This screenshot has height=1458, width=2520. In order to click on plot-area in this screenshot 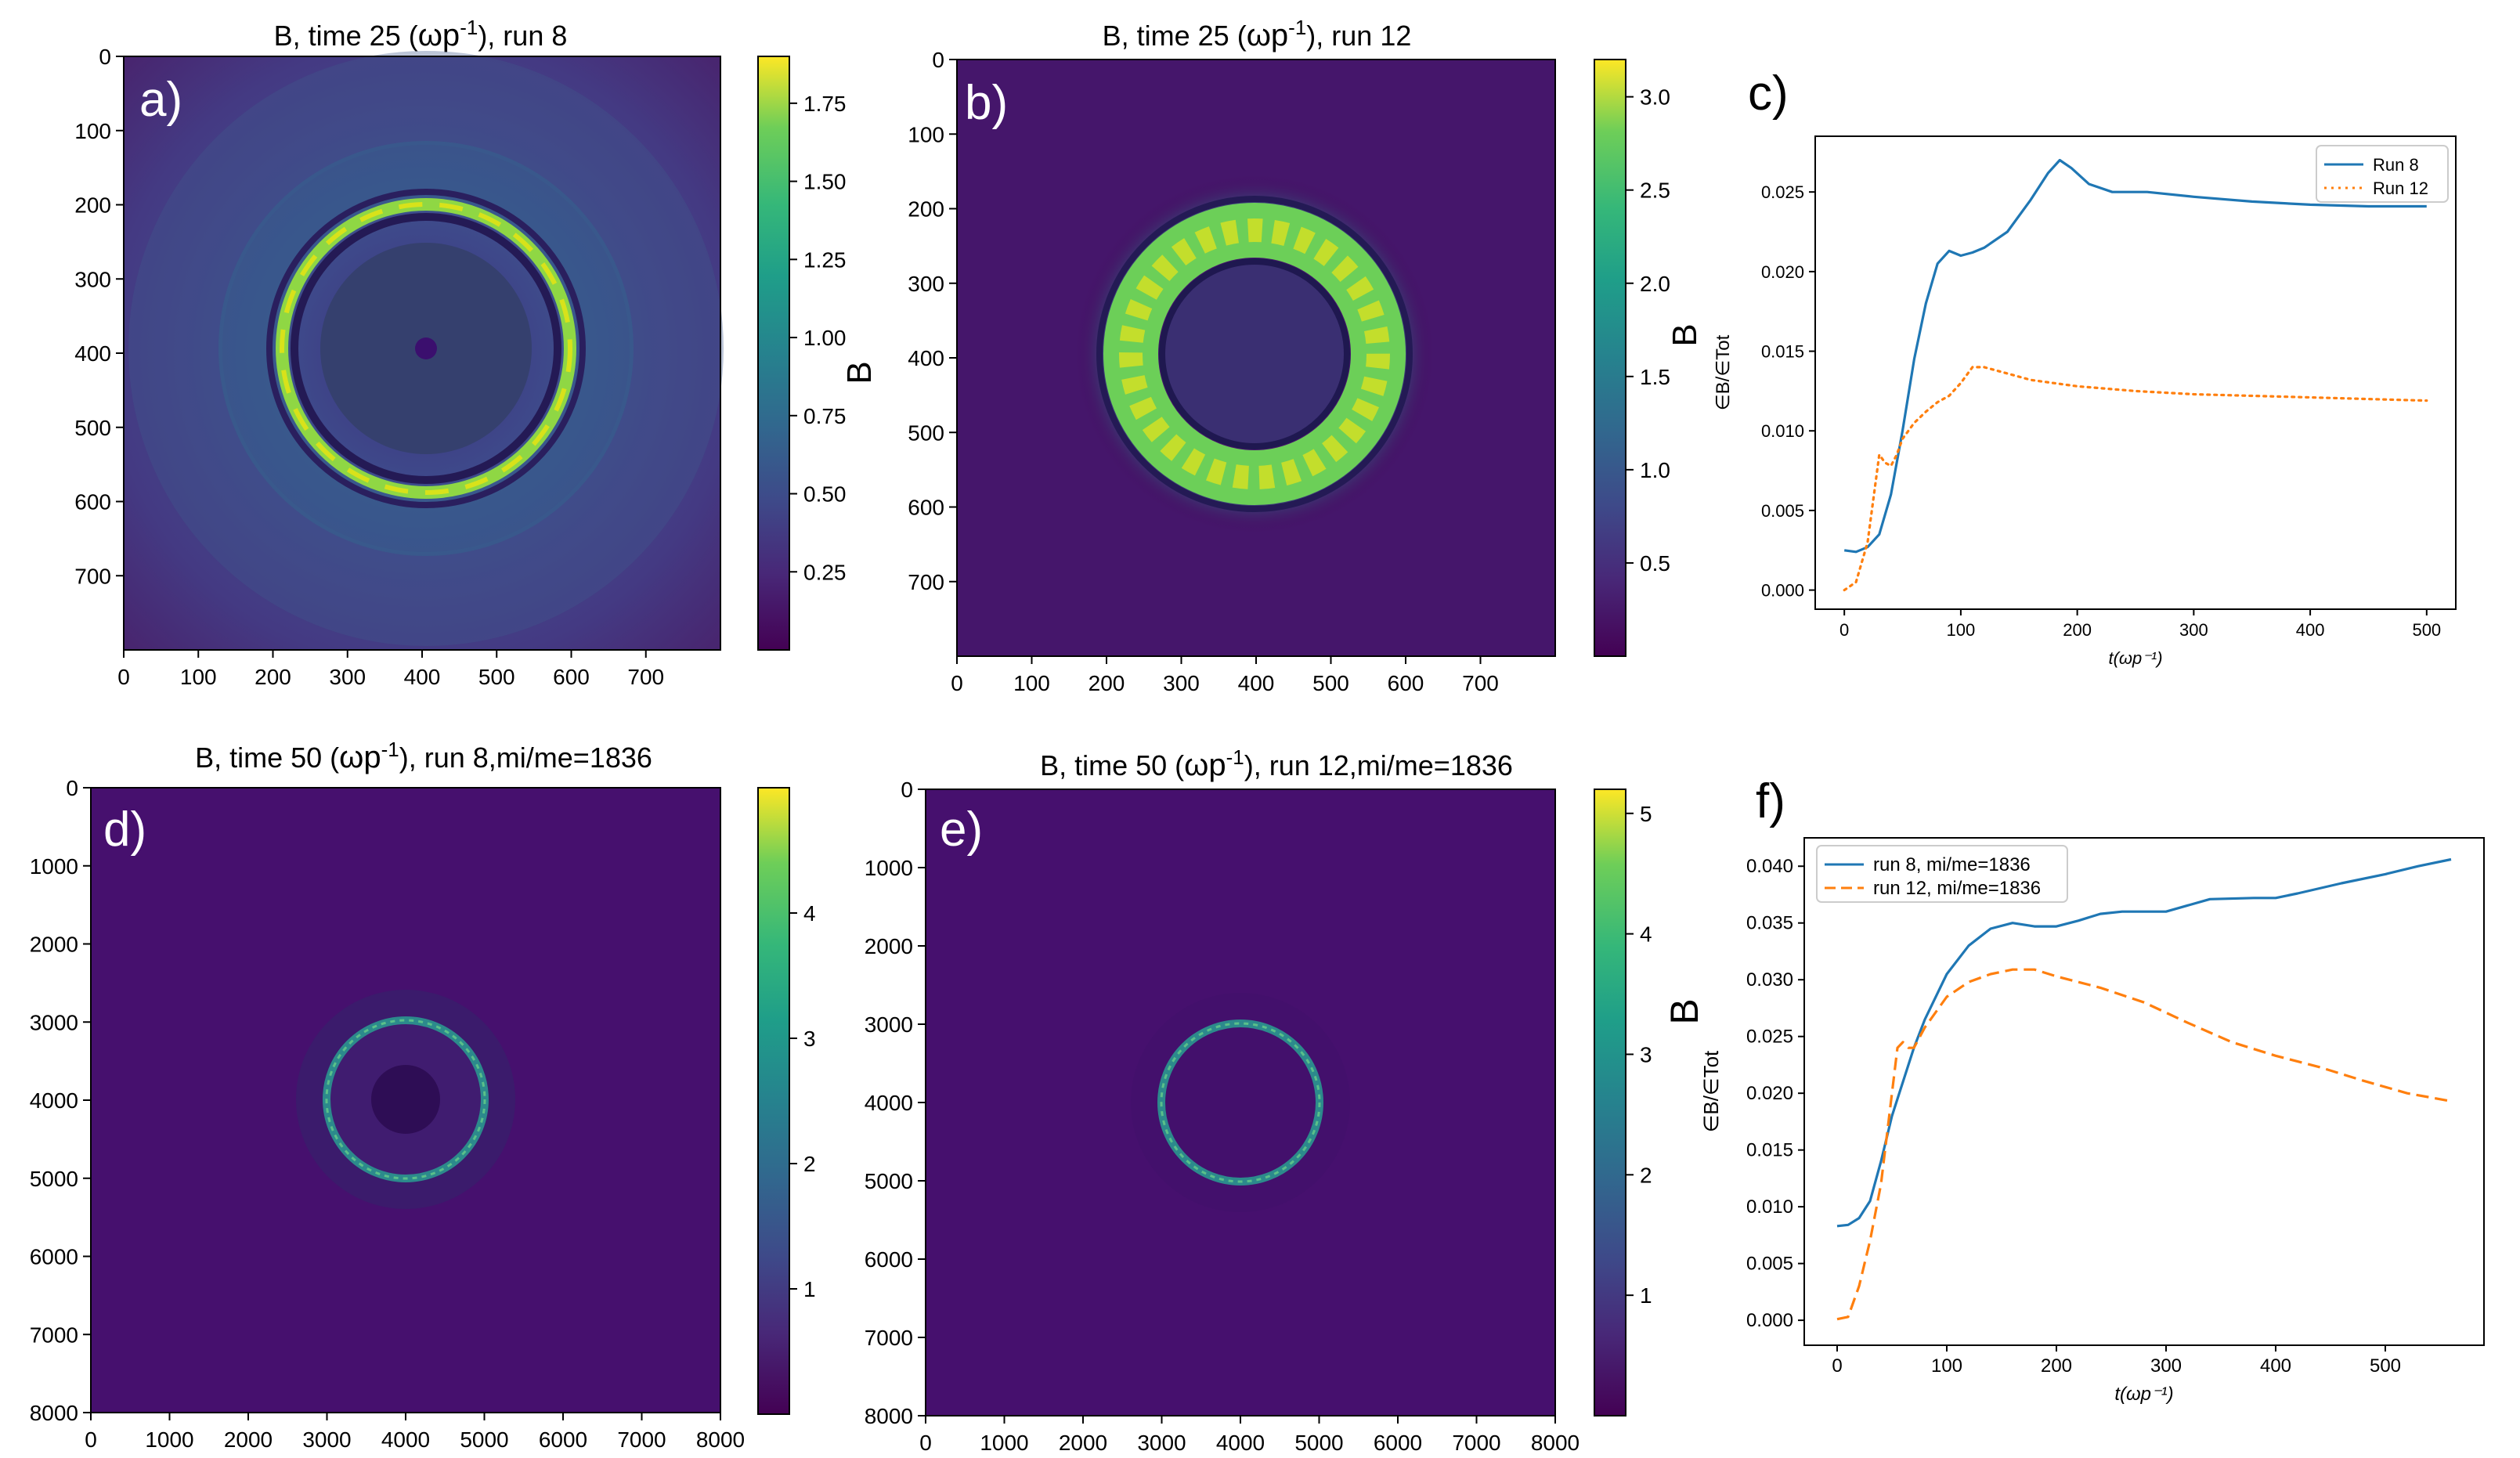, I will do `click(2144, 1091)`.